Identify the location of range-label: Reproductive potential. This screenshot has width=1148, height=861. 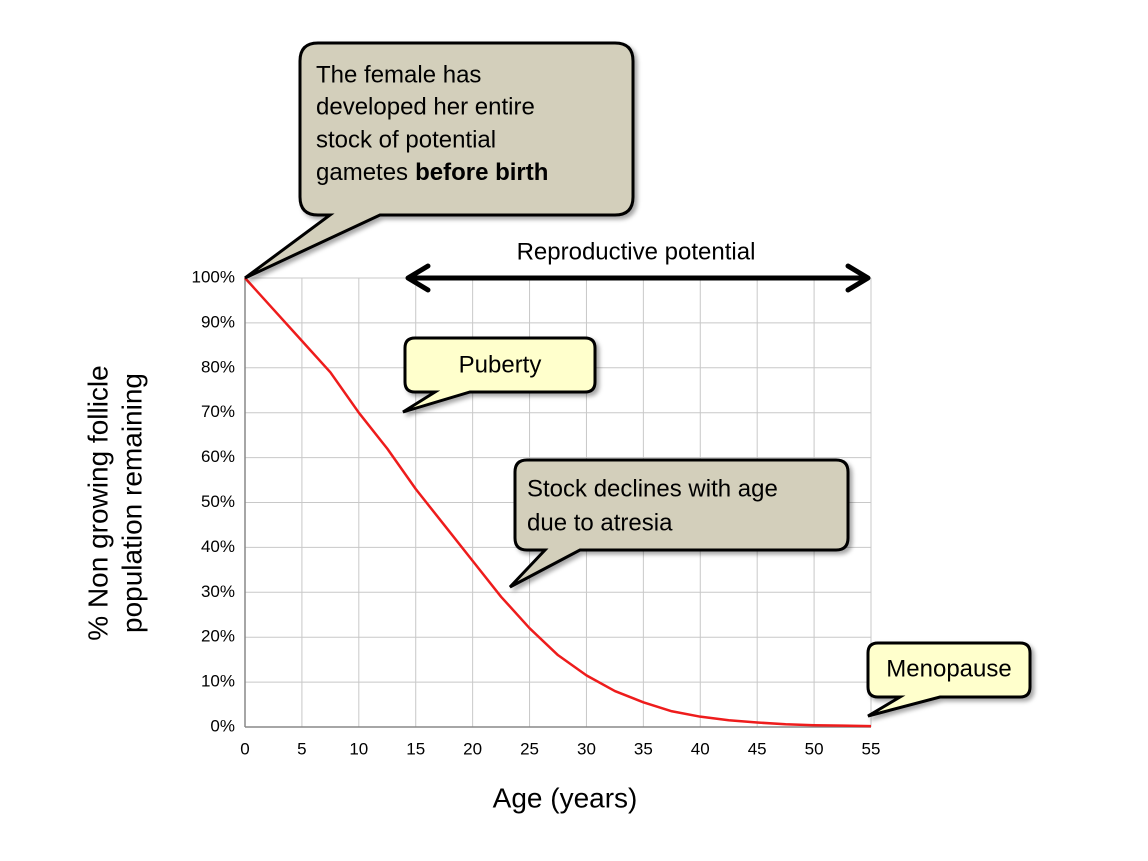
(636, 251).